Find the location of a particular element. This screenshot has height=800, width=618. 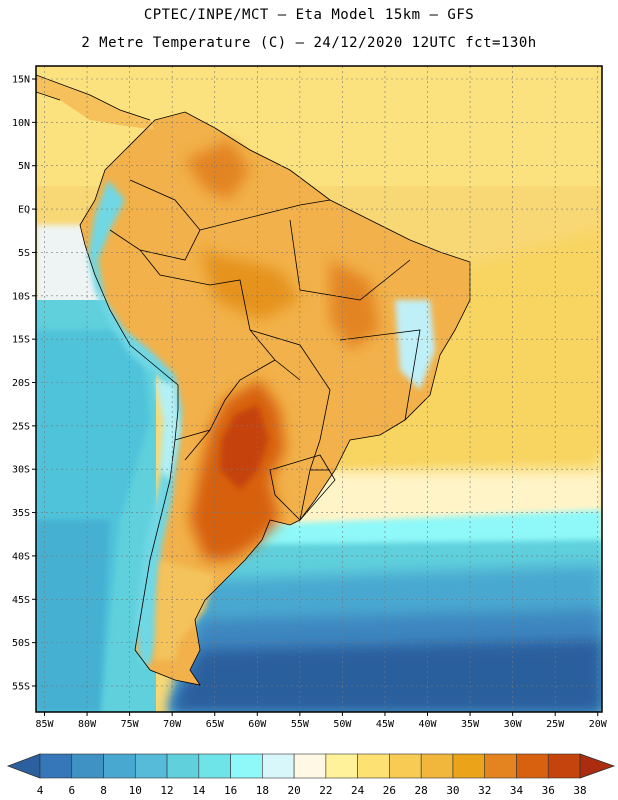

lat-label: 50S is located at coordinates (21, 643).